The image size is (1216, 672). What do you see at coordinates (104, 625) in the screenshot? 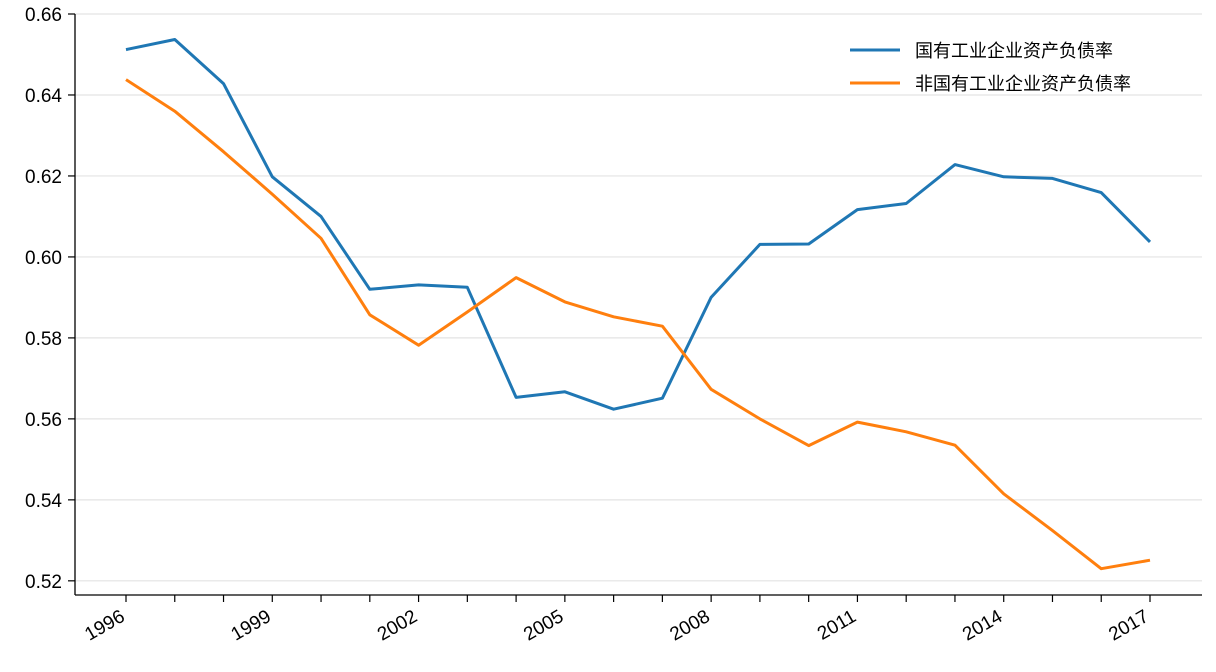
I see `x-tick-label: 1996` at bounding box center [104, 625].